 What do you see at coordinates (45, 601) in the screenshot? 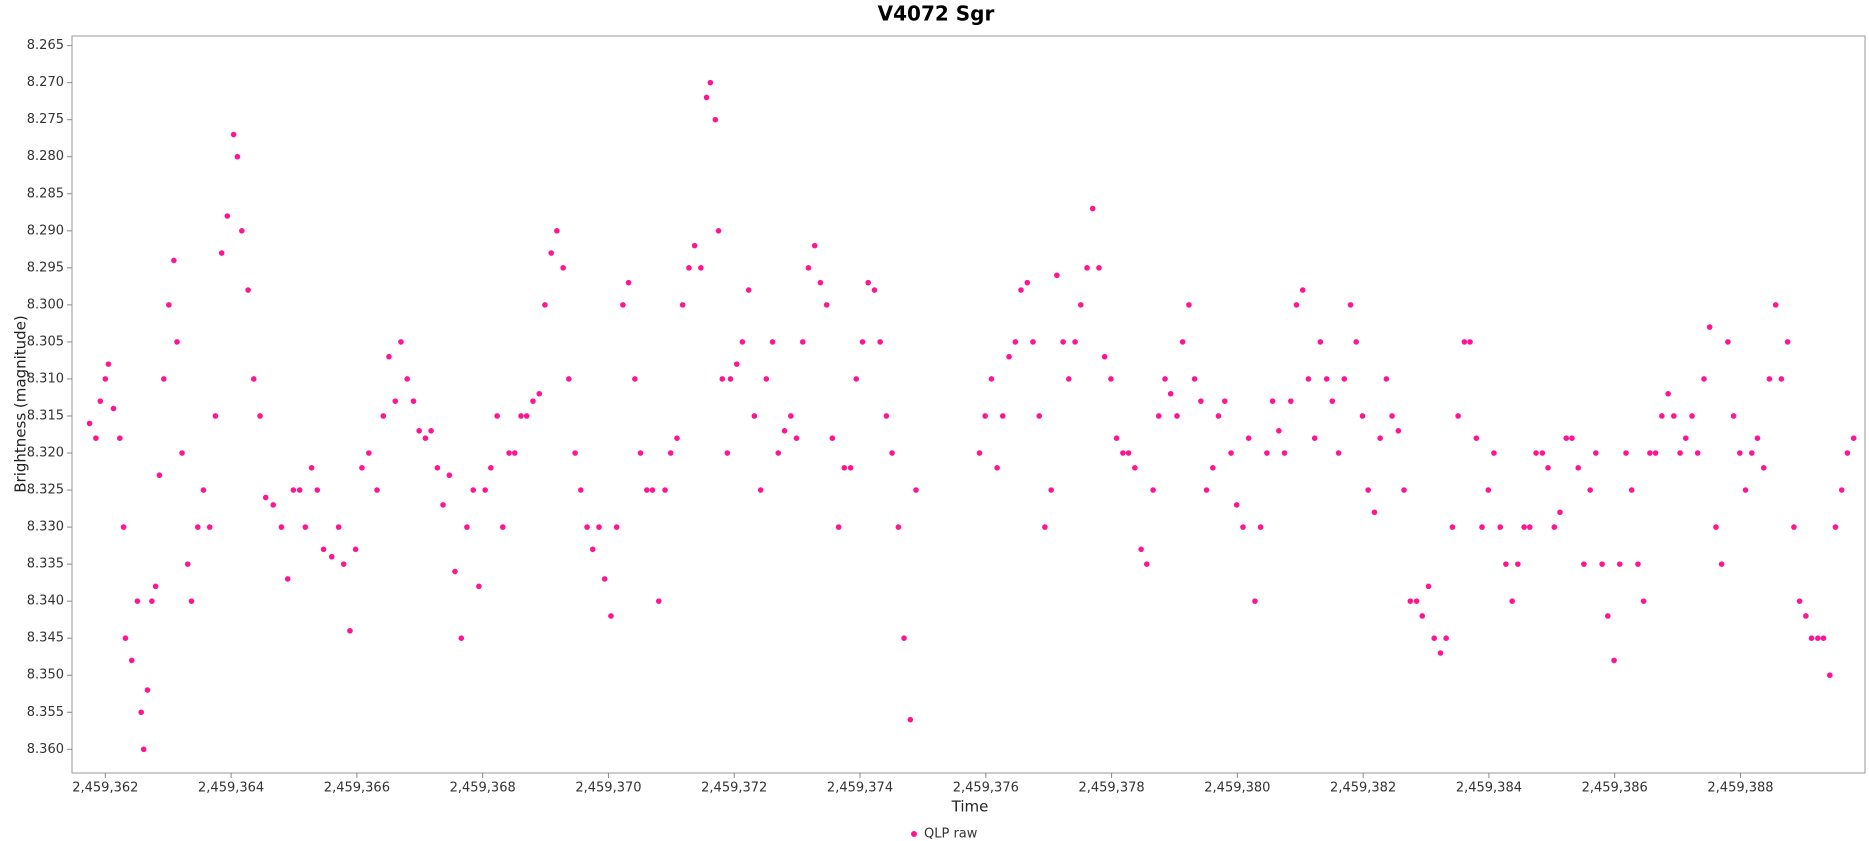
I see `y-tick-label: 8.340` at bounding box center [45, 601].